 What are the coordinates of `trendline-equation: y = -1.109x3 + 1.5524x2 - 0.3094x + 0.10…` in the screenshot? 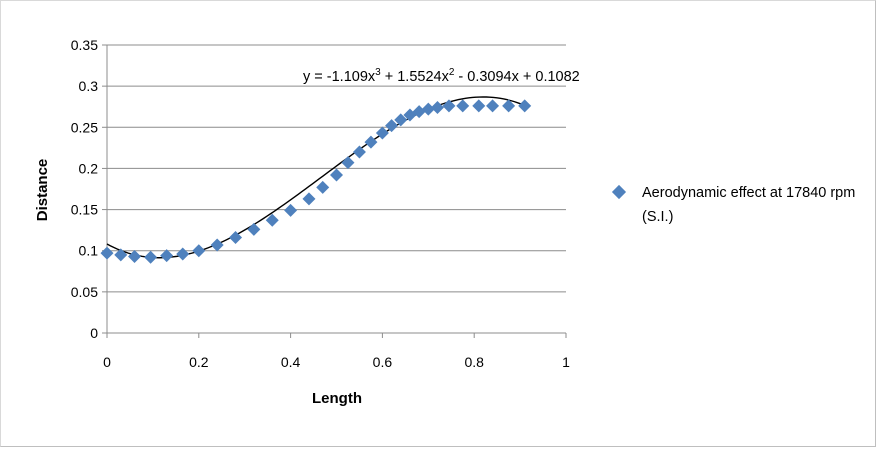 It's located at (441, 76).